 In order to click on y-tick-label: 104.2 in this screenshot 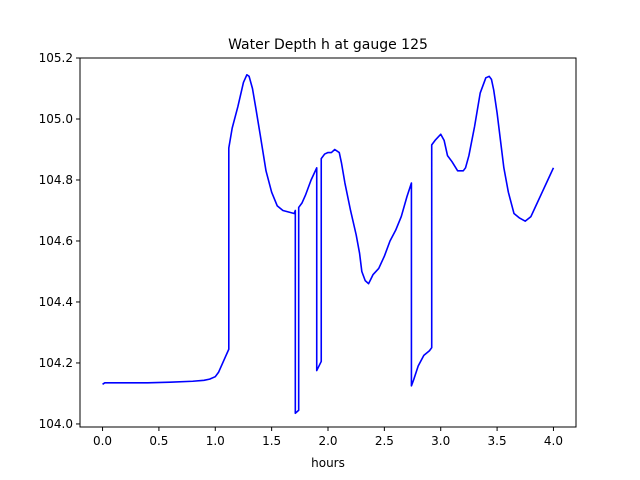, I will do `click(56, 363)`.